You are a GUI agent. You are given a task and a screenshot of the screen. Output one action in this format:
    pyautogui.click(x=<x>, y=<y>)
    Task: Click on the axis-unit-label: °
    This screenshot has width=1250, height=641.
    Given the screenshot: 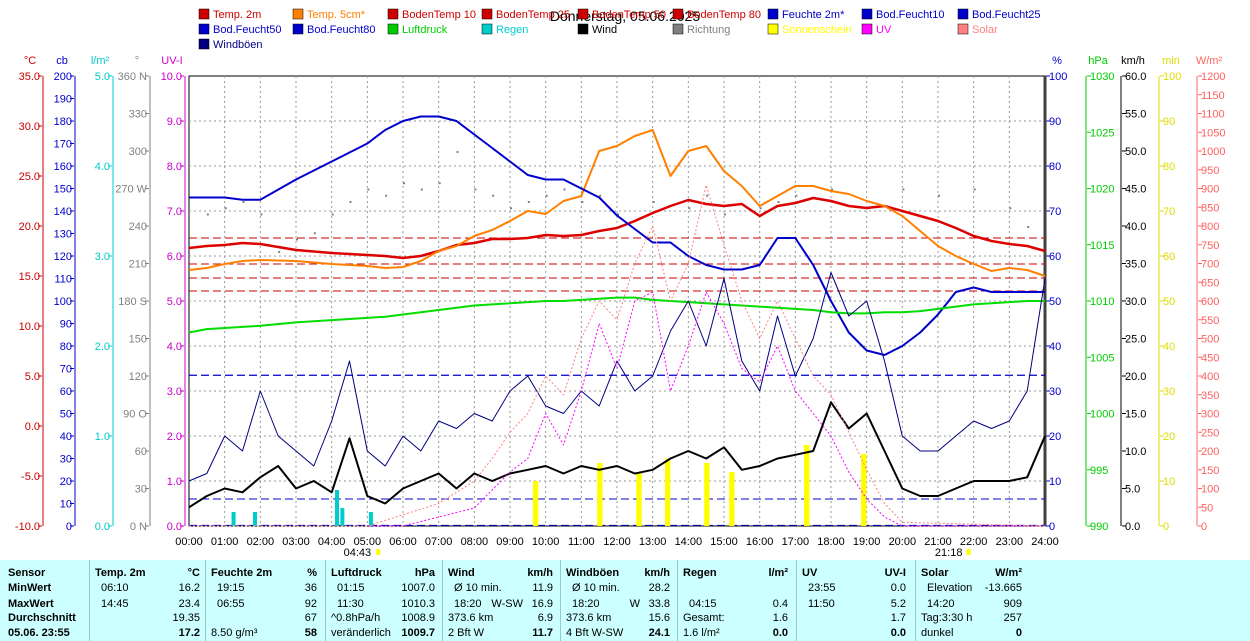 What is the action you would take?
    pyautogui.click(x=137, y=61)
    